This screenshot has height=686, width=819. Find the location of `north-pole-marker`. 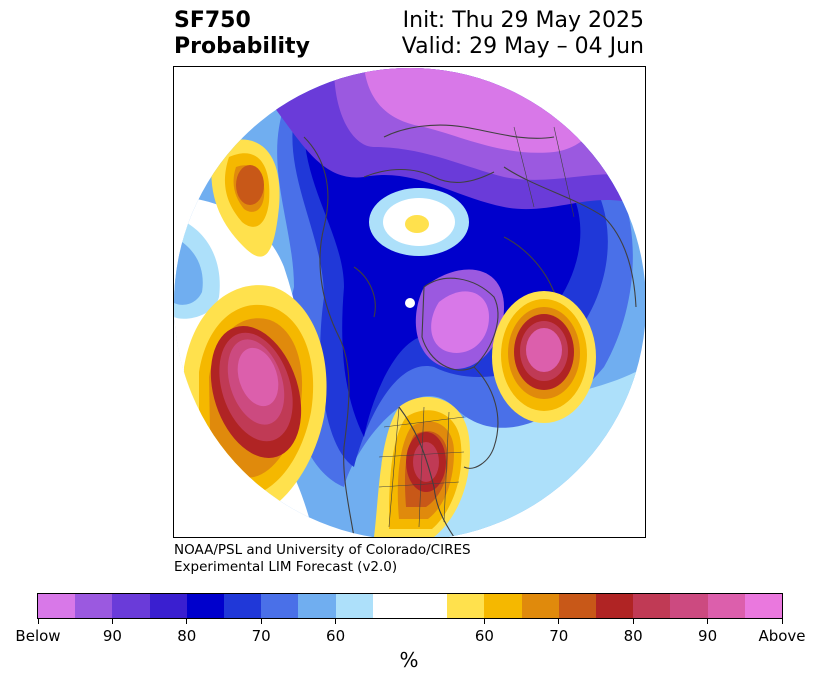

north-pole-marker is located at coordinates (410, 303).